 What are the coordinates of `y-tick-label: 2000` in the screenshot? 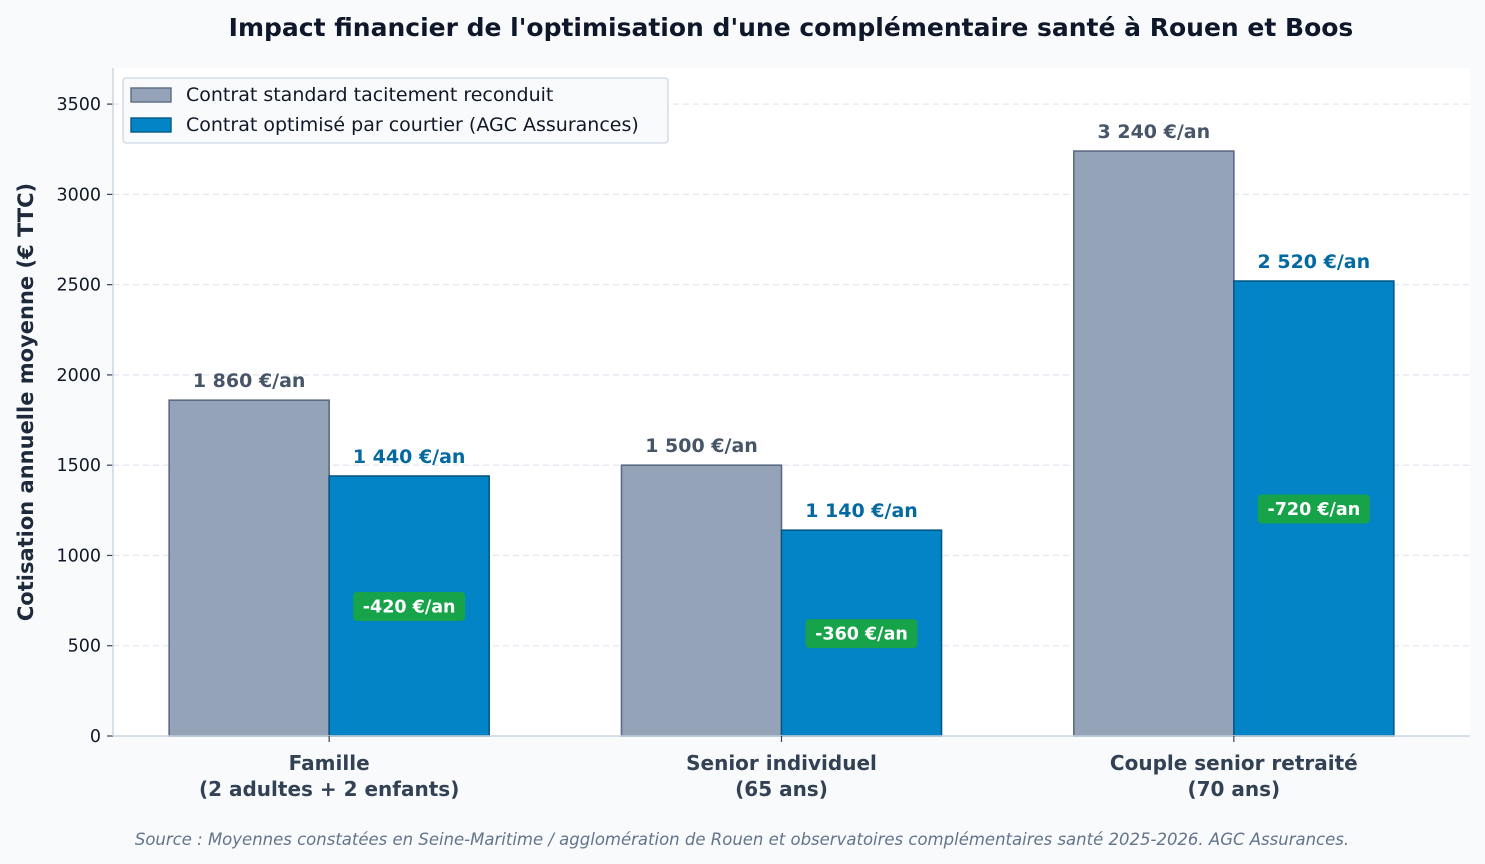 It's located at (78, 376).